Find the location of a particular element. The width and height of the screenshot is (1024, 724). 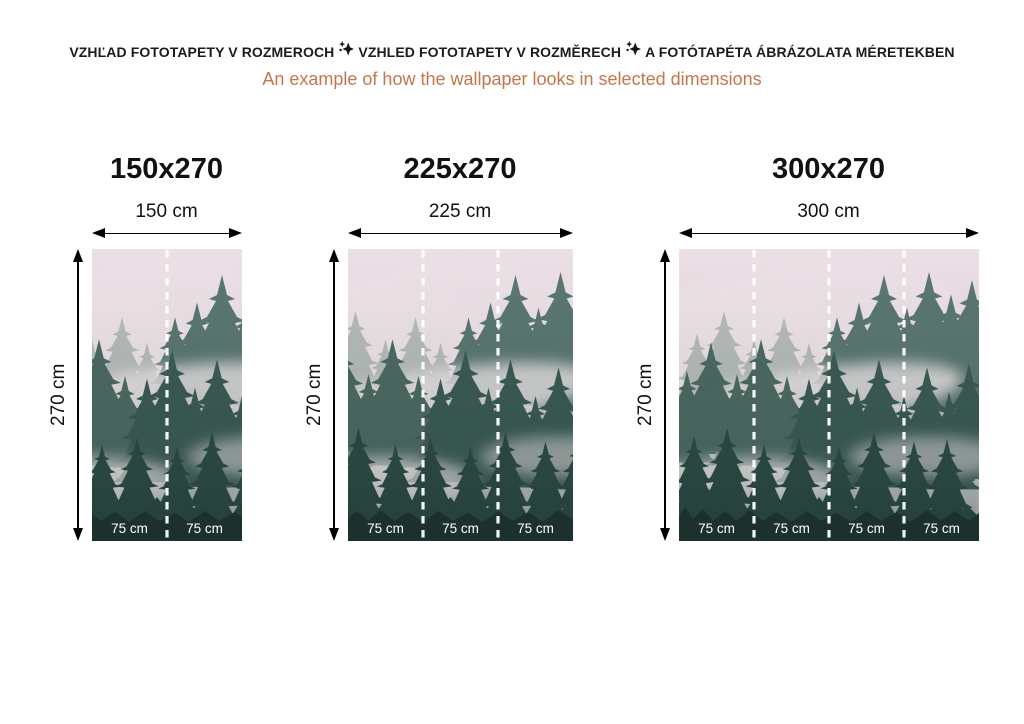

title-segment-sk: VZHĽAD FOTOTAPETY V ROZMEROCH is located at coordinates (202, 52).